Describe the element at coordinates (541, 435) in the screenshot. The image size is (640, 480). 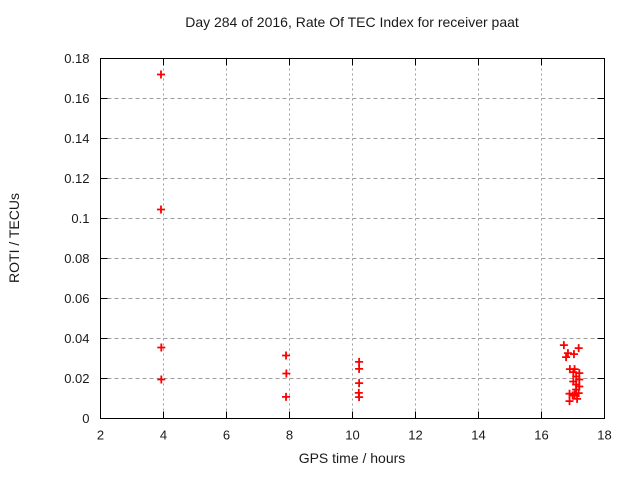
I see `x-tick-label: 16` at that location.